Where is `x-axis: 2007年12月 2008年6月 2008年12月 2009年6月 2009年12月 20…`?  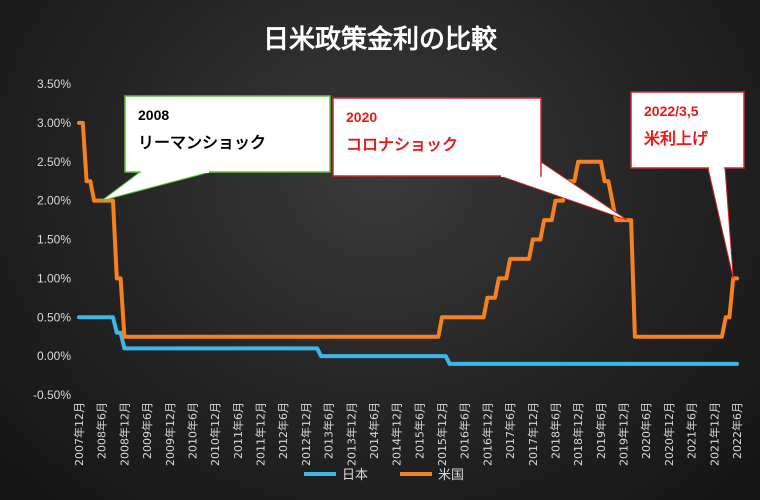
x-axis: 2007年12月 2008年6月 2008年12月 2009年6月 2009年12月 20… is located at coordinates (408, 434).